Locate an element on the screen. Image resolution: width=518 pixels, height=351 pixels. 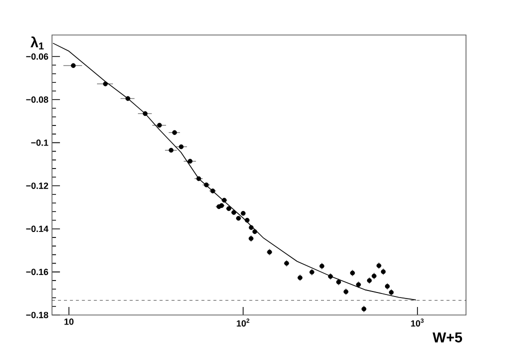
y-tick-label: −0.12 is located at coordinates (37, 185).